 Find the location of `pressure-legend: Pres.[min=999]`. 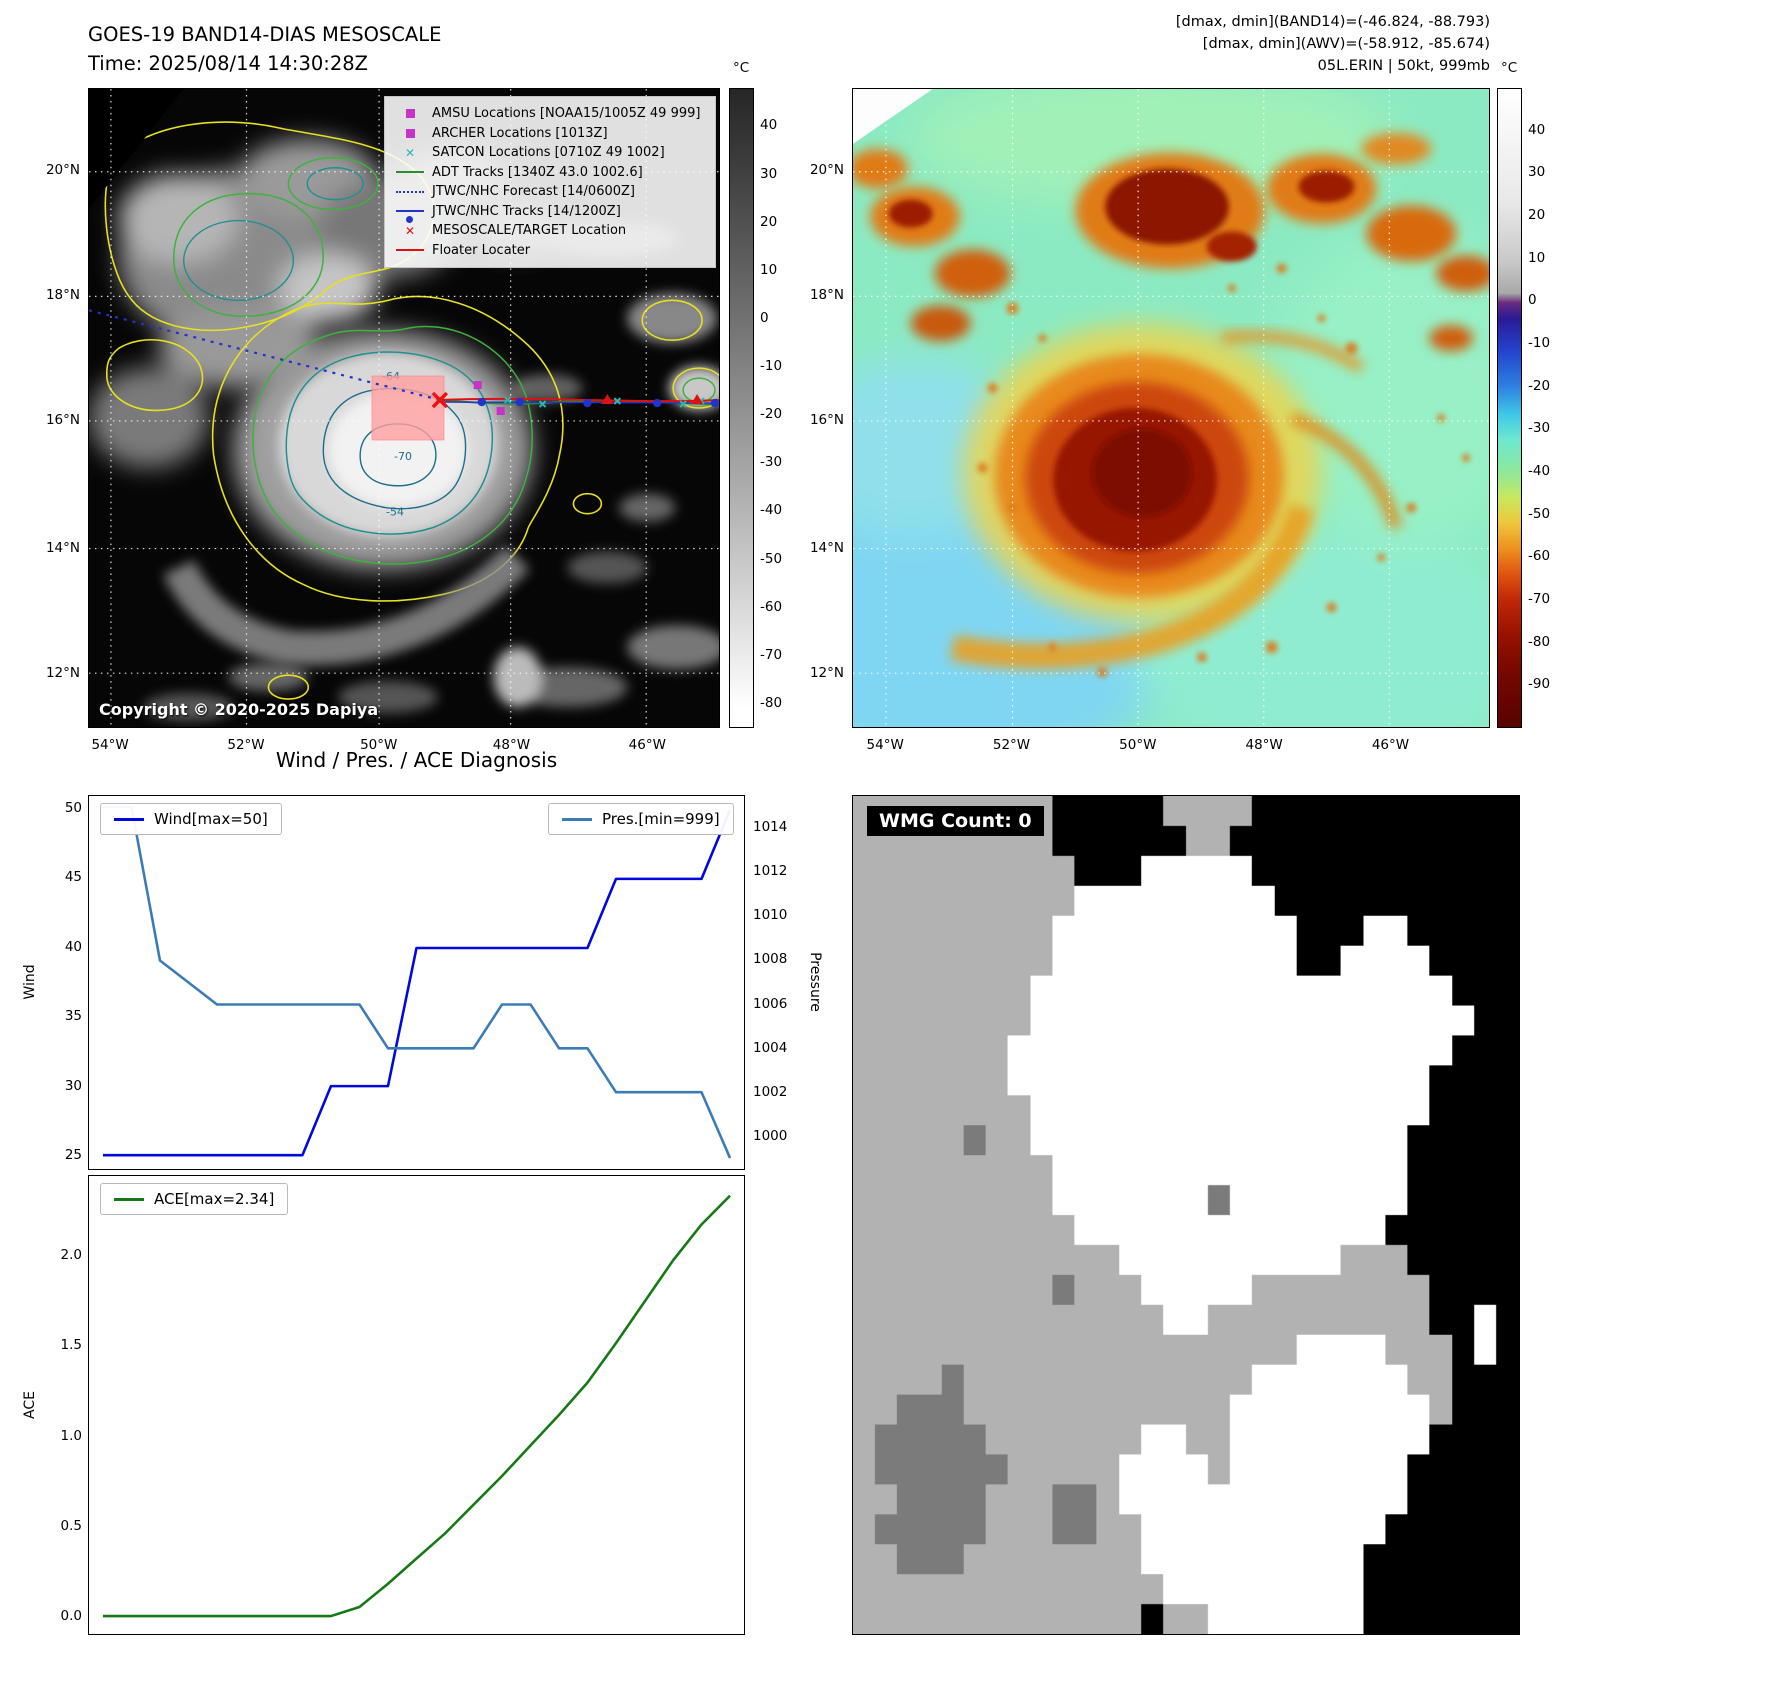

pressure-legend: Pres.[min=999] is located at coordinates (641, 819).